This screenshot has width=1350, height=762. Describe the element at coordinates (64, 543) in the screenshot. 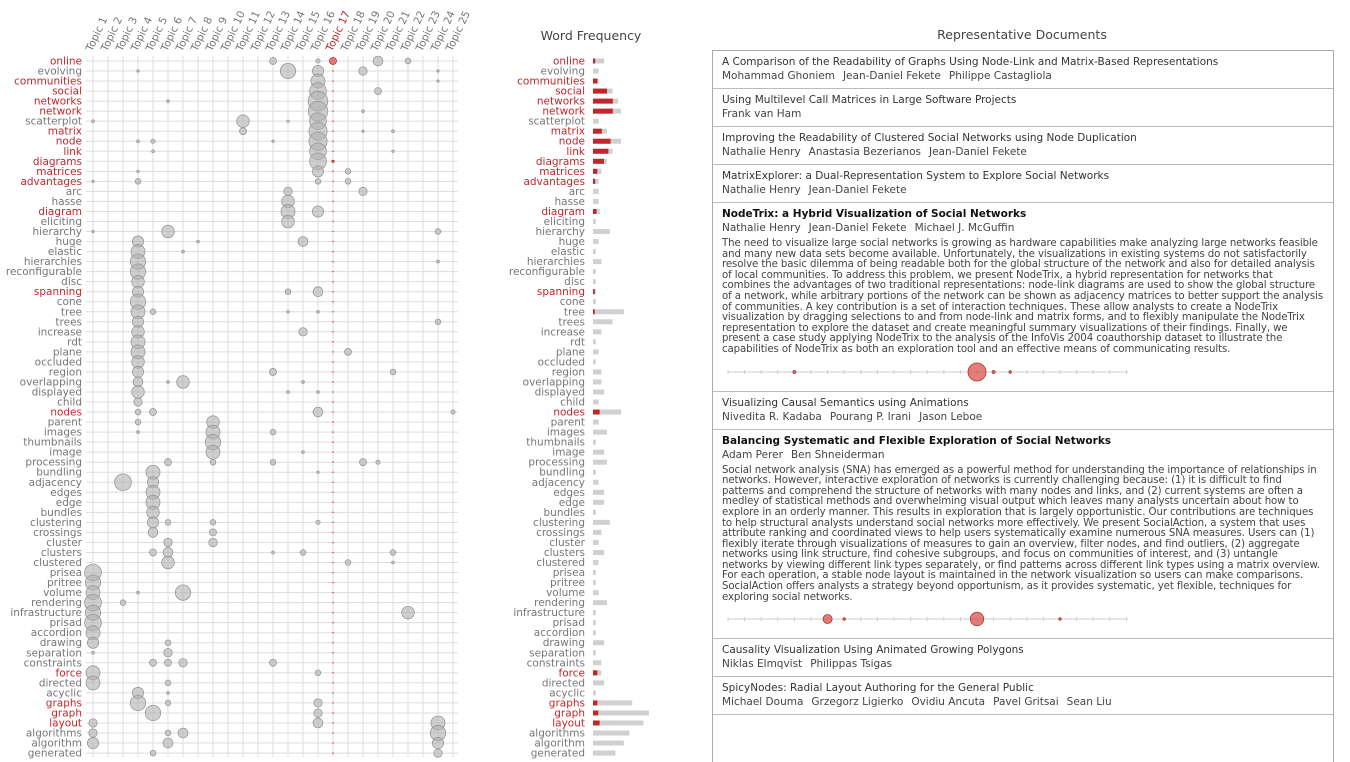

I see `word-label: cluster` at that location.